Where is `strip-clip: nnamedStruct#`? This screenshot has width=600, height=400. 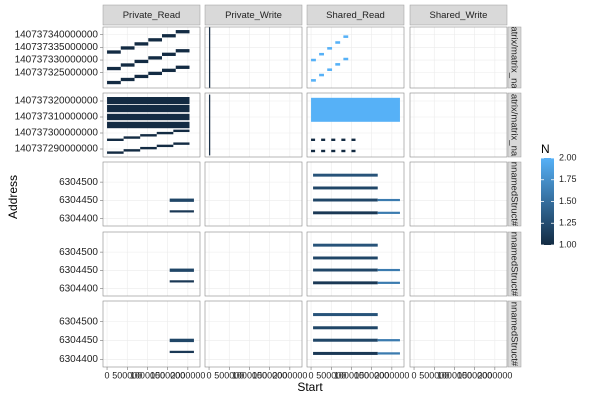
strip-clip: nnamedStruct# is located at coordinates (513, 264).